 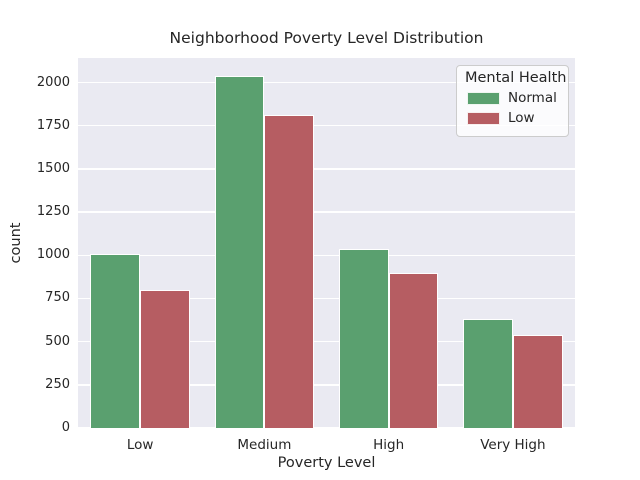 I want to click on legend-title: Mental Health, so click(x=516, y=78).